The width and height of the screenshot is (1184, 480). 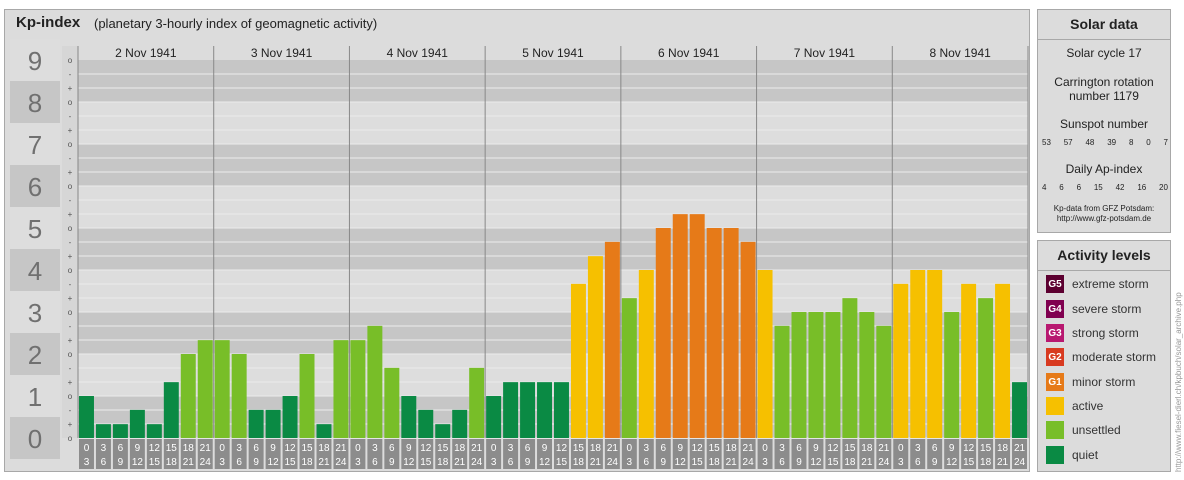 I want to click on data-source-link: http://www.gfz-potsdam.de, so click(x=1104, y=218).